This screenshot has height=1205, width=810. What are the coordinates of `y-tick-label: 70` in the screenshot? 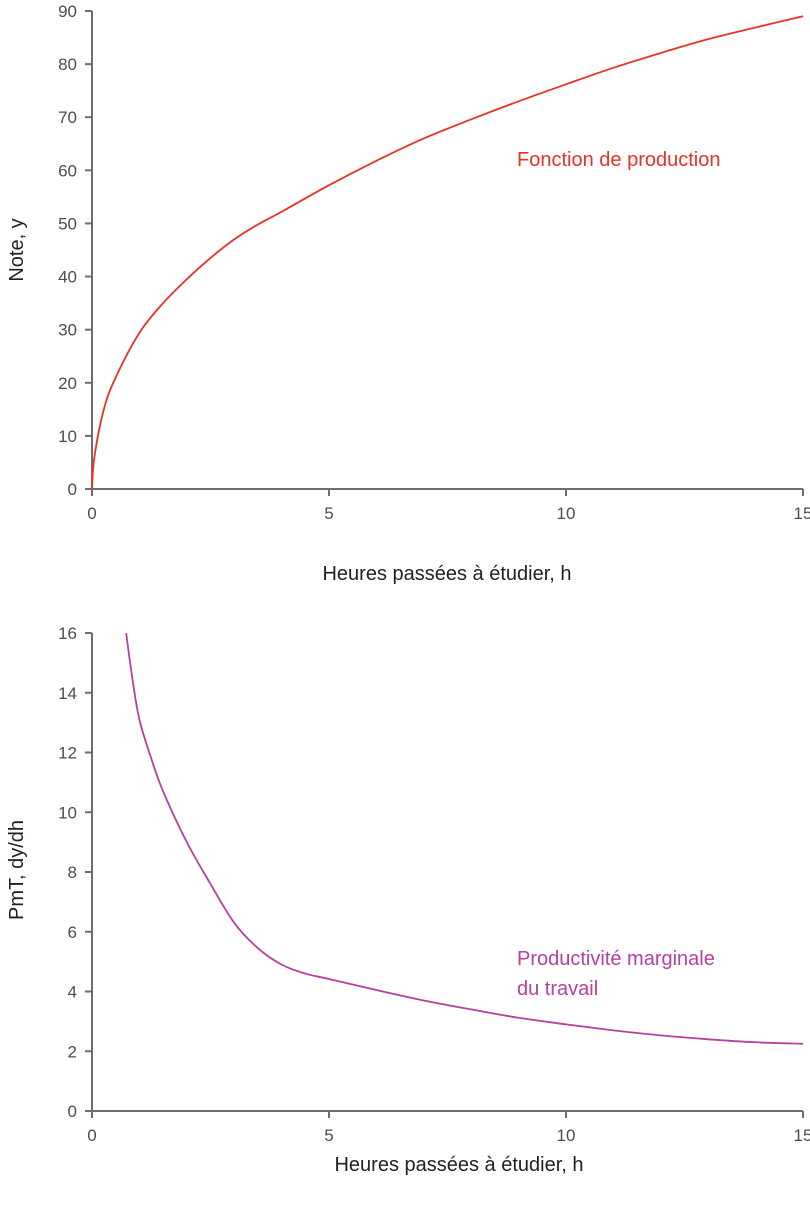 It's located at (67, 117).